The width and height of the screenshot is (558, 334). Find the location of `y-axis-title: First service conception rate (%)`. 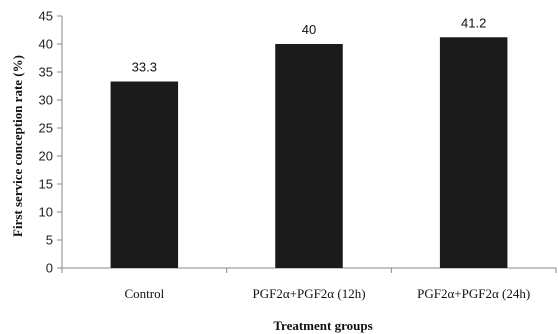

y-axis-title: First service conception rate (%) is located at coordinates (17, 146).